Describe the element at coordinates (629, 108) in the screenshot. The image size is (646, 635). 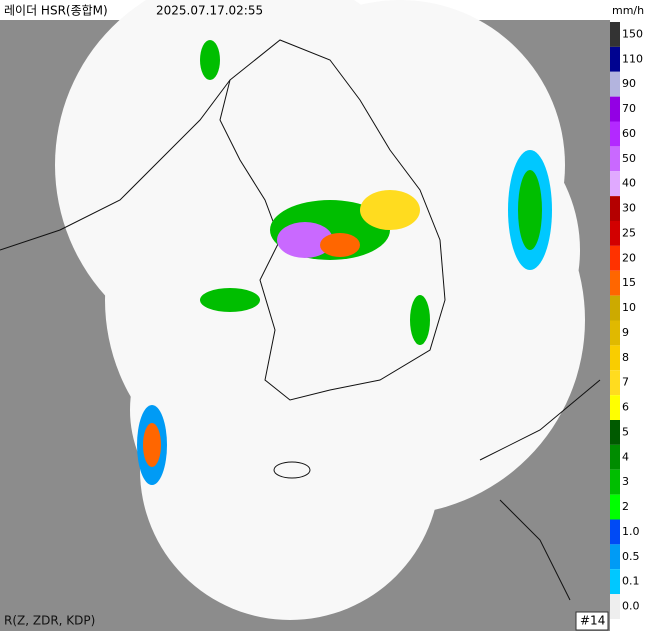
I see `legend-label: 70` at that location.